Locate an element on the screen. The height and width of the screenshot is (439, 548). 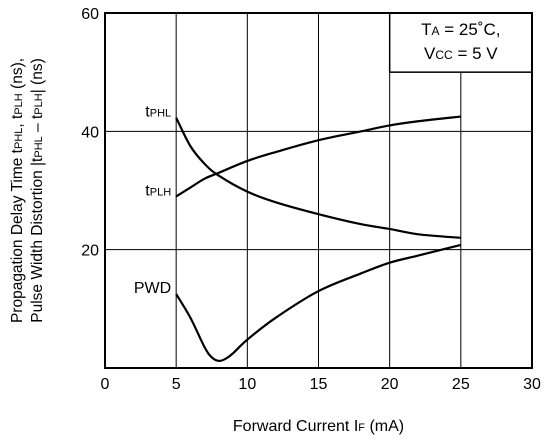
subscript: CC is located at coordinates (444, 55).